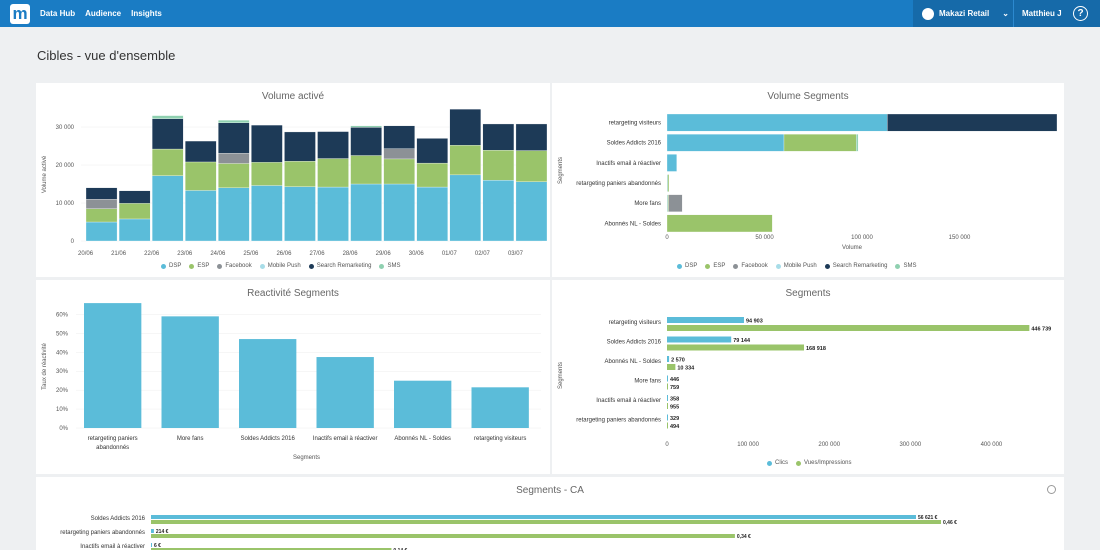 The height and width of the screenshot is (550, 1100). Describe the element at coordinates (675, 203) in the screenshot. I see `bar-facebook` at that location.